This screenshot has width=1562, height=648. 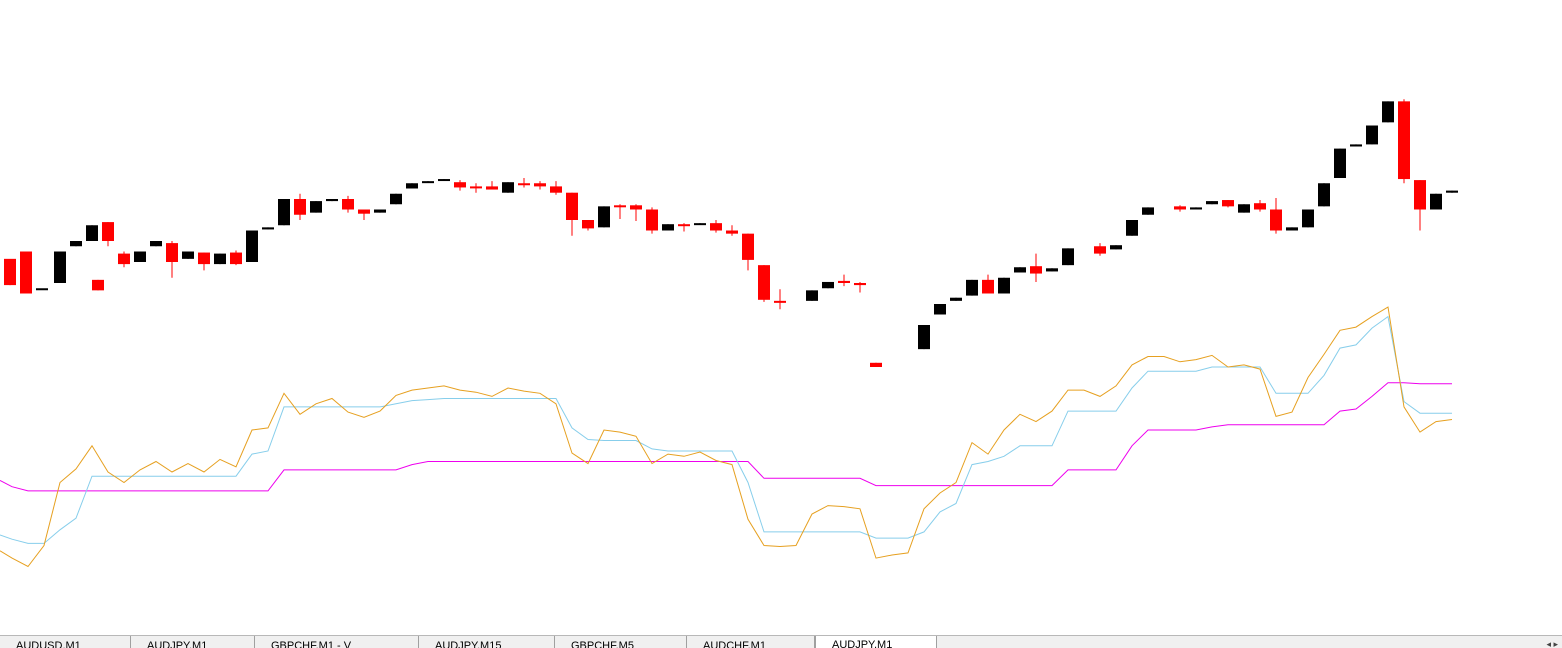 I want to click on tab-chart-4: AUDJPY,M15, so click(x=487, y=642).